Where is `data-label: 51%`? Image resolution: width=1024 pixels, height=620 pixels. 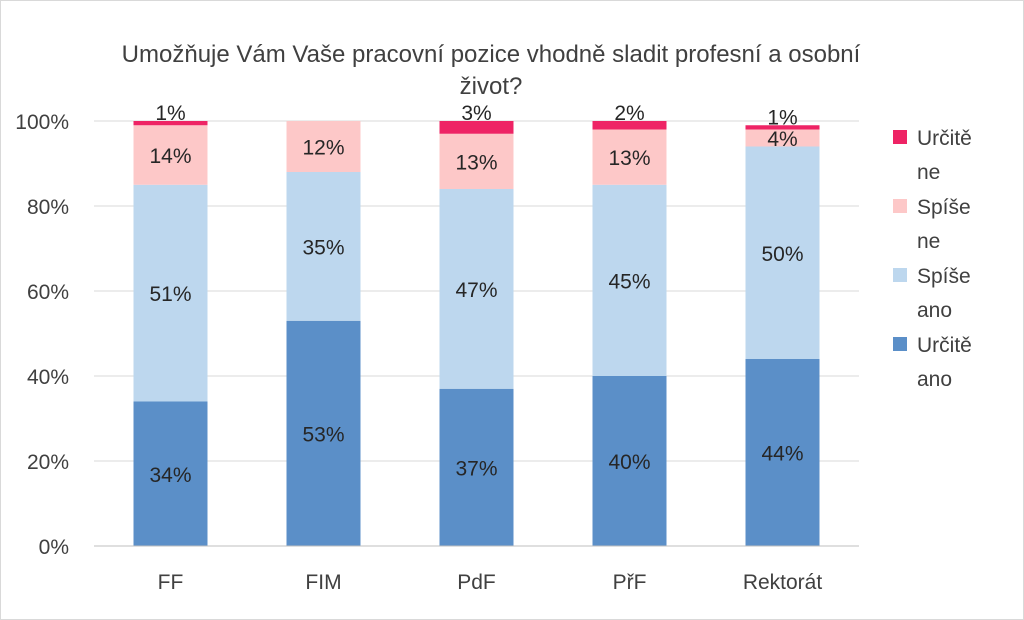
data-label: 51% is located at coordinates (170, 294).